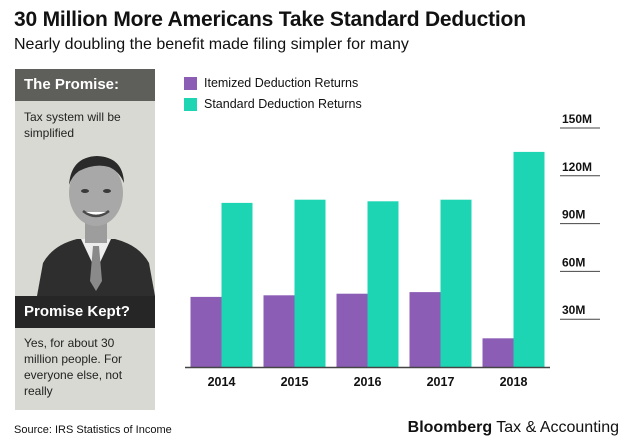 The image size is (633, 447). Describe the element at coordinates (383, 284) in the screenshot. I see `bar-standard-2016` at that location.